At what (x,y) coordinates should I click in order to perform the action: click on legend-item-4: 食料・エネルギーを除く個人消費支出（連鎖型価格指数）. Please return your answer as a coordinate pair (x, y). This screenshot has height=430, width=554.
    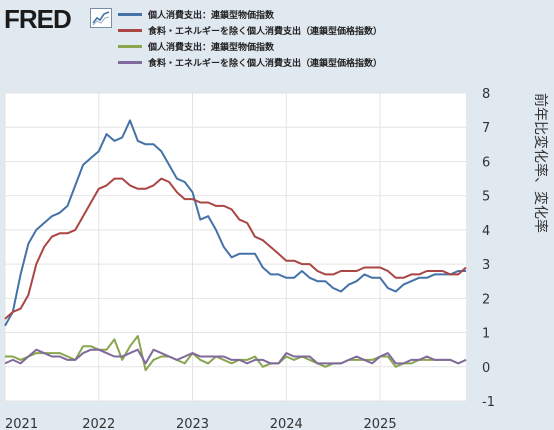
    Looking at the image, I should click on (250, 62).